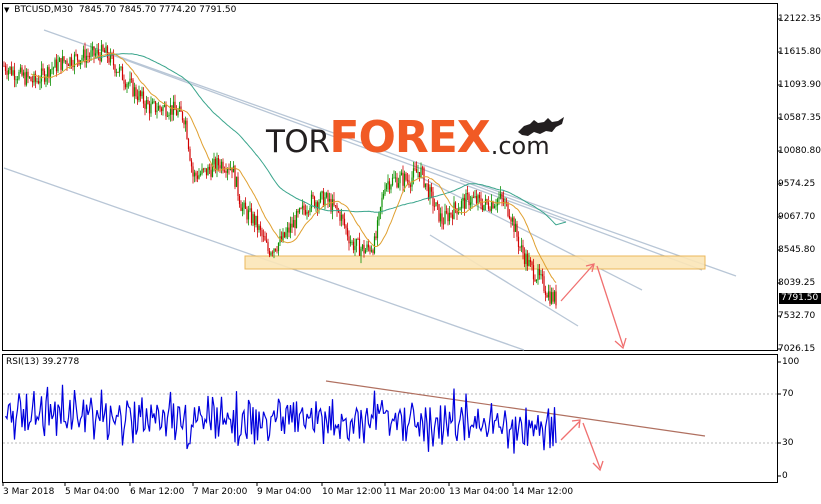 Image resolution: width=821 pixels, height=504 pixels. I want to click on rsi-header: RSI(13) 39.2778, so click(42, 362).